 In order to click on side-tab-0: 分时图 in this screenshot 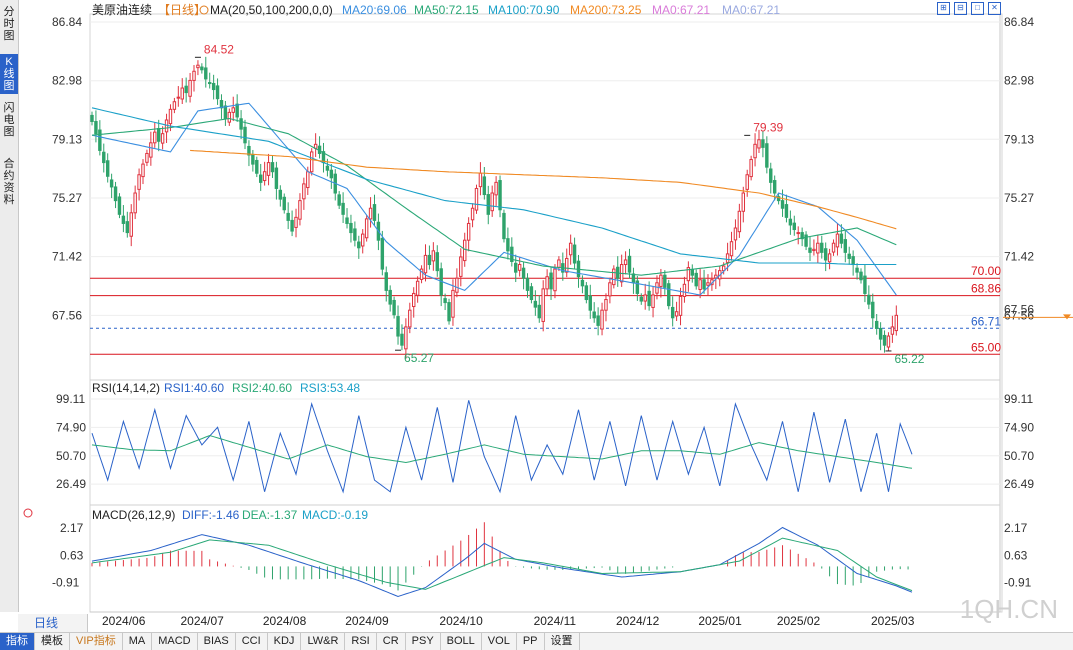, I will do `click(9, 24)`.